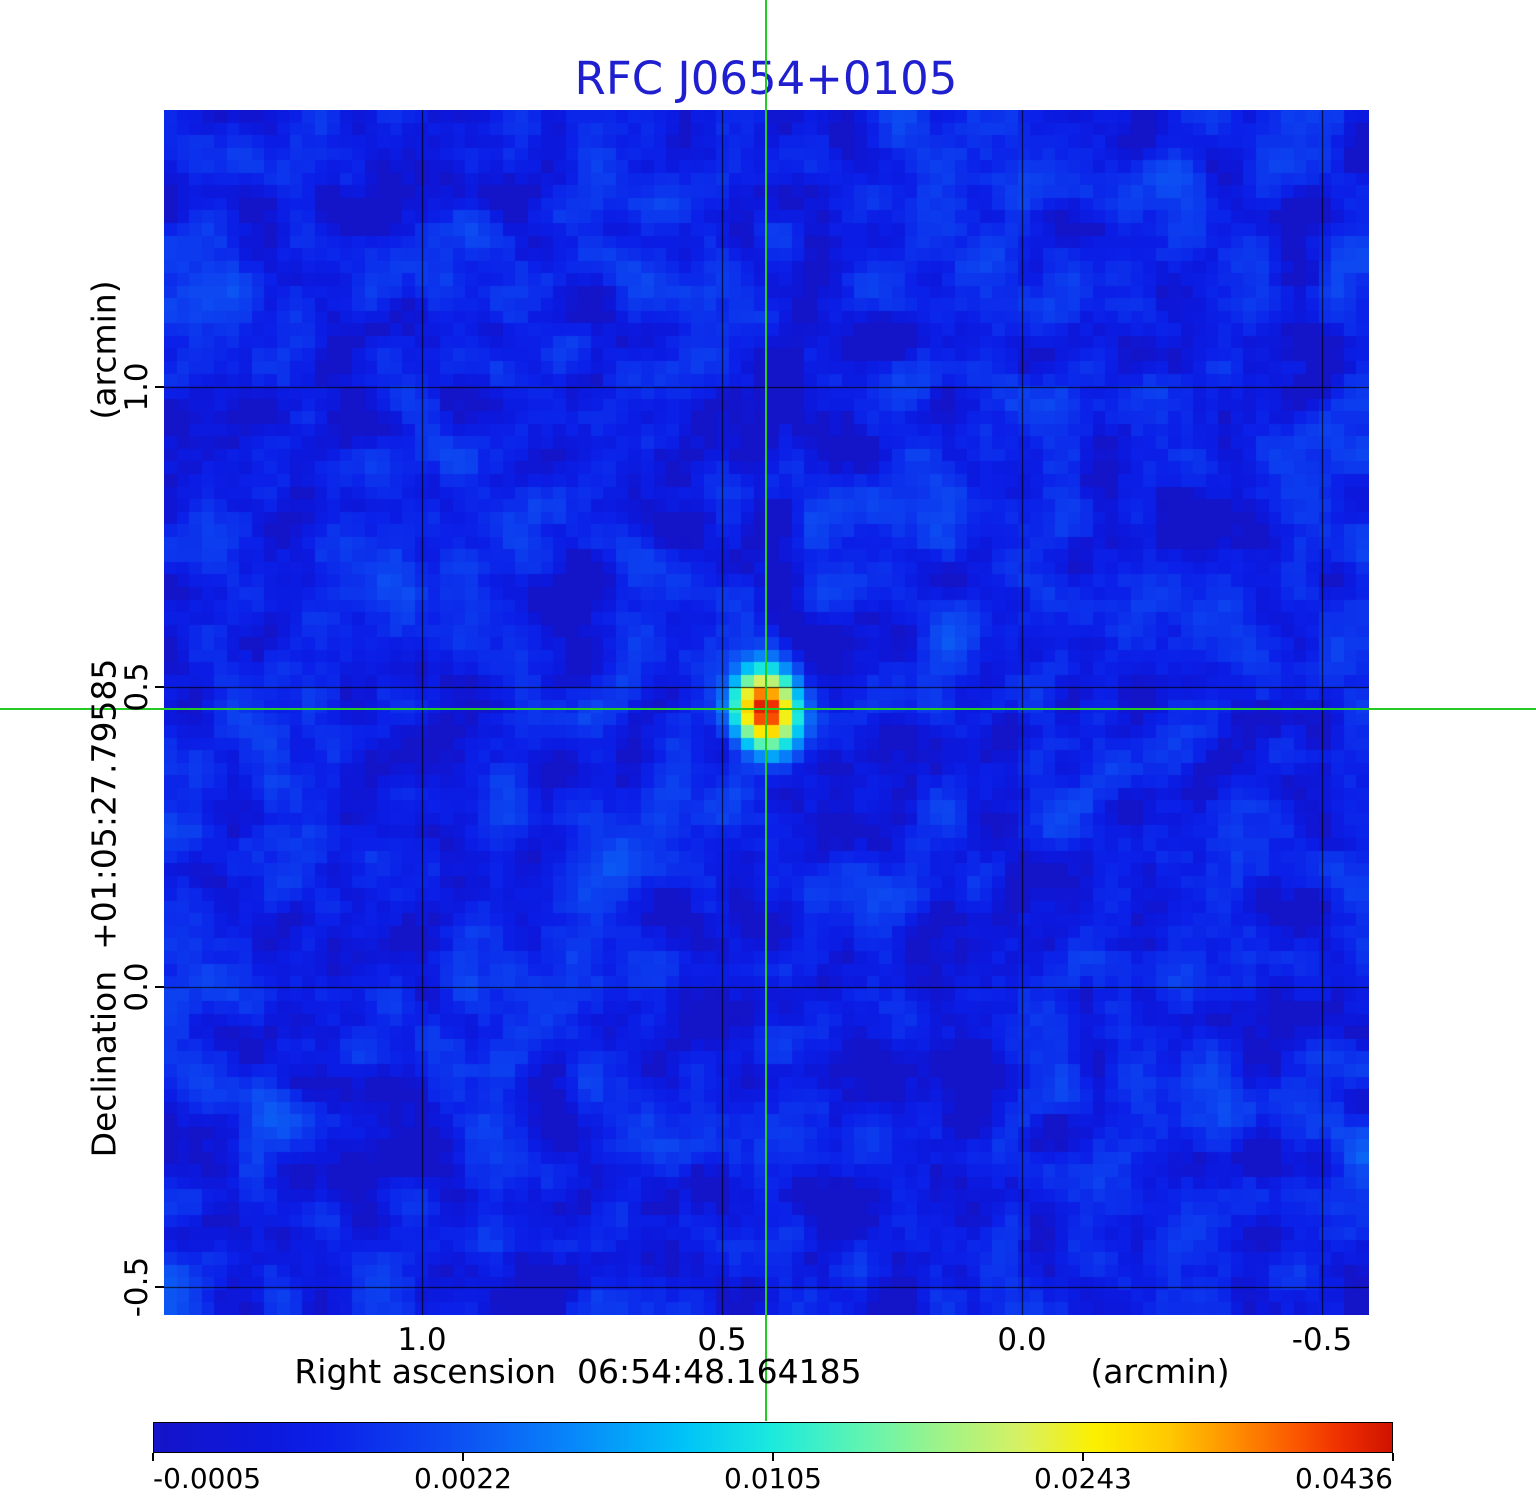 Image resolution: width=1536 pixels, height=1511 pixels. I want to click on y-tick-label: -0.5, so click(137, 1287).